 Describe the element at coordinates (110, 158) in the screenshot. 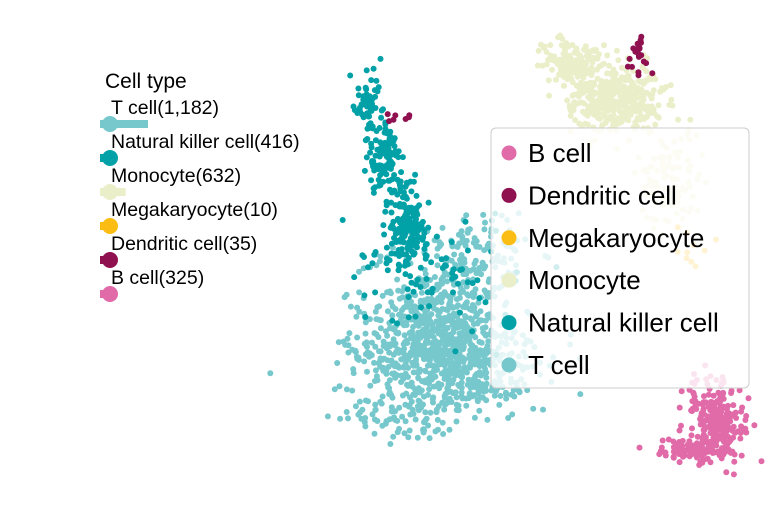

I see `bar-legend-dot-natural-killer-cell` at that location.